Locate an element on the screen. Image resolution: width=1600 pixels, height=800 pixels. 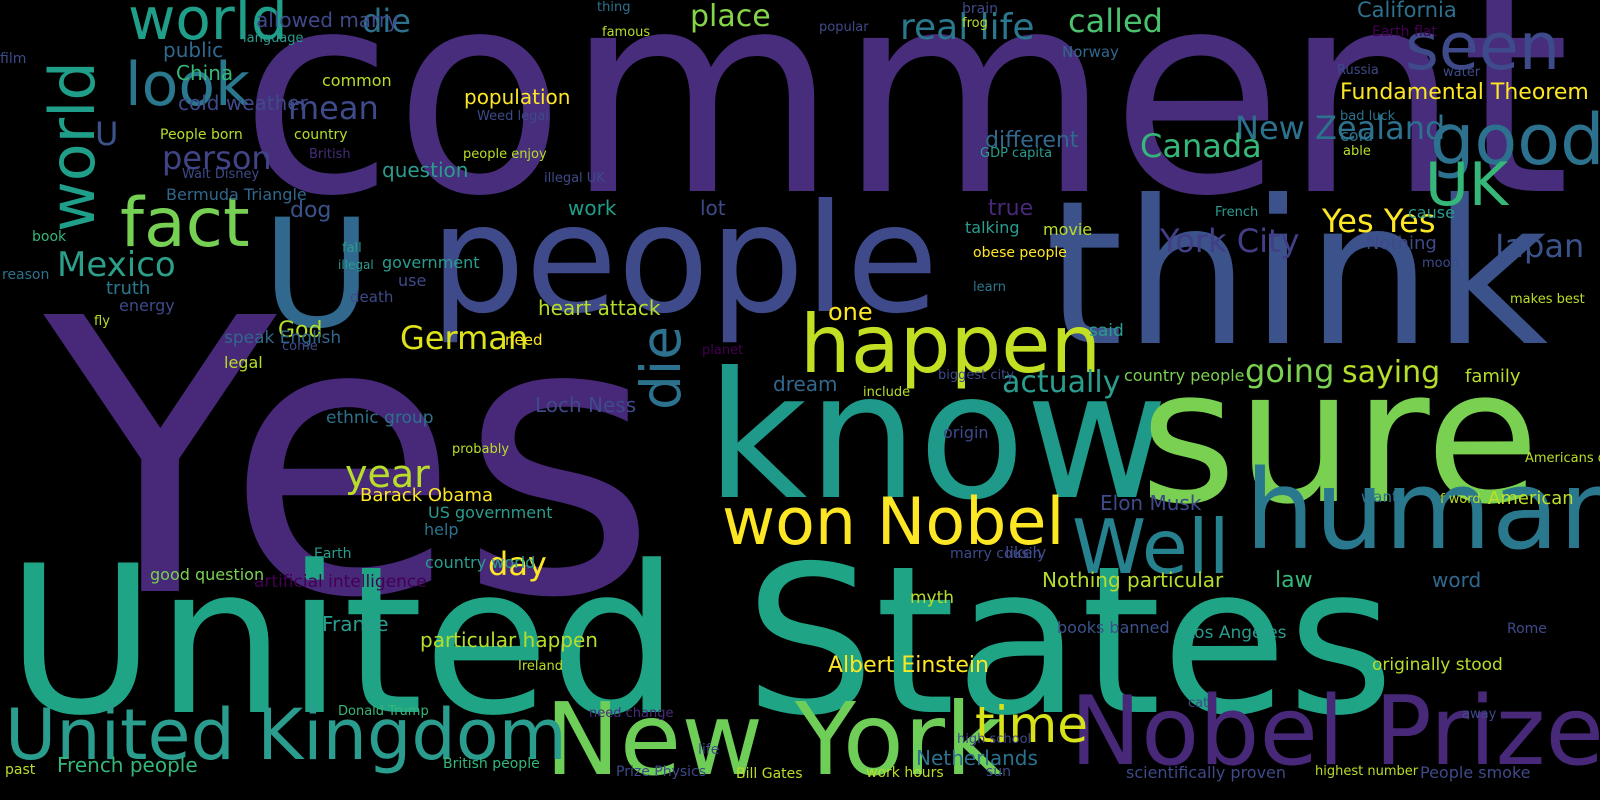
word-nothing-particular: true is located at coordinates (1011, 208).